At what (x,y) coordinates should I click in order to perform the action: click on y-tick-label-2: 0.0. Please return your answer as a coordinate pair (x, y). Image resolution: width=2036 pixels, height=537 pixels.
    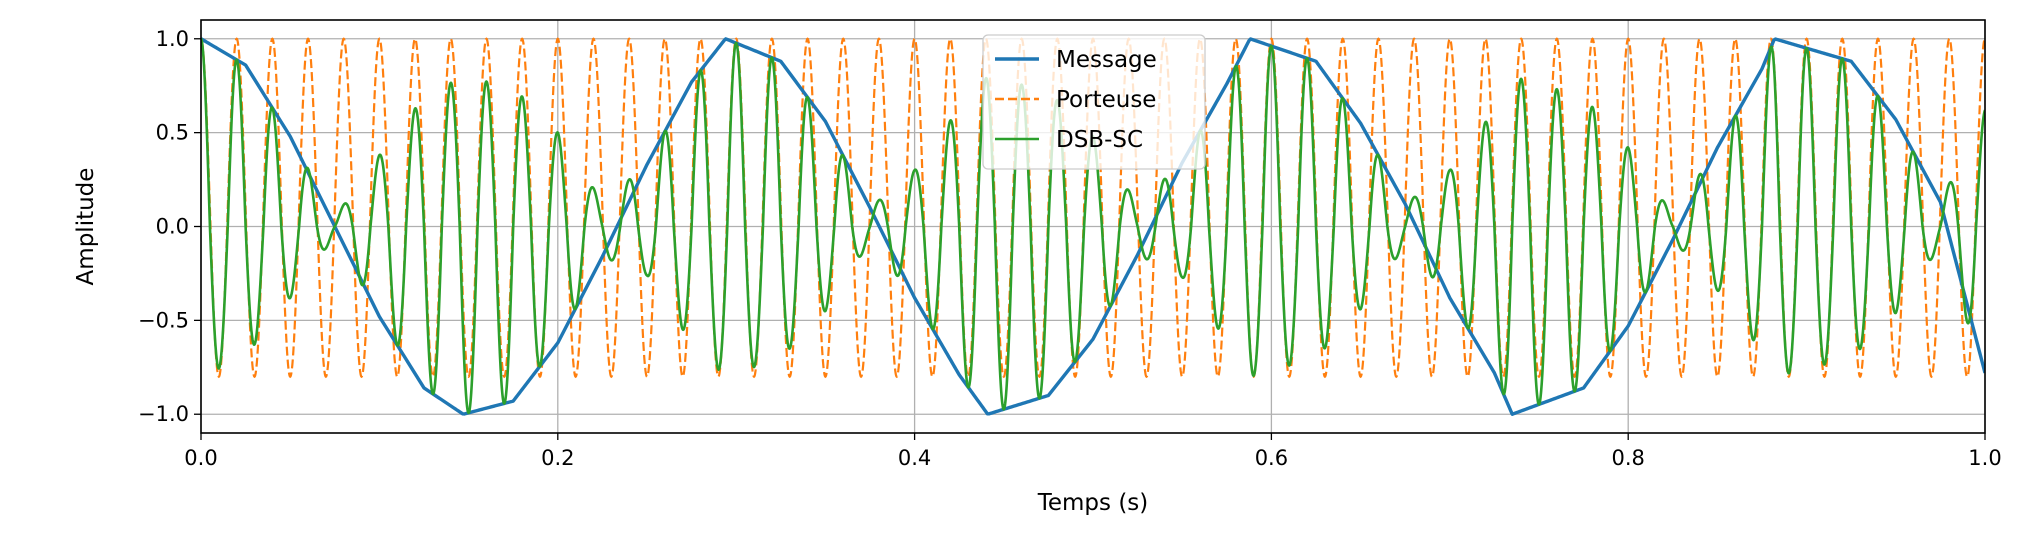
    Looking at the image, I should click on (172, 227).